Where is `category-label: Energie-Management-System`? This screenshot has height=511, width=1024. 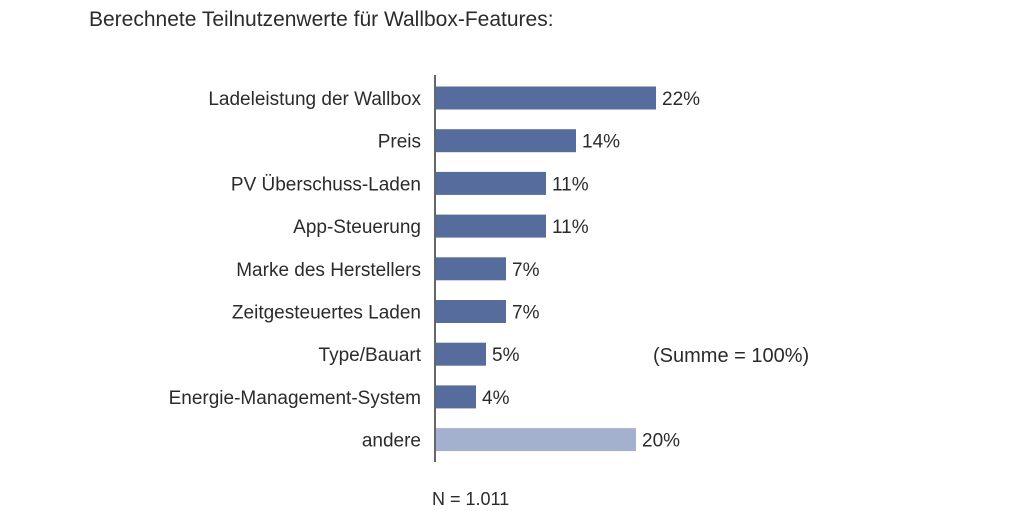
category-label: Energie-Management-System is located at coordinates (295, 398).